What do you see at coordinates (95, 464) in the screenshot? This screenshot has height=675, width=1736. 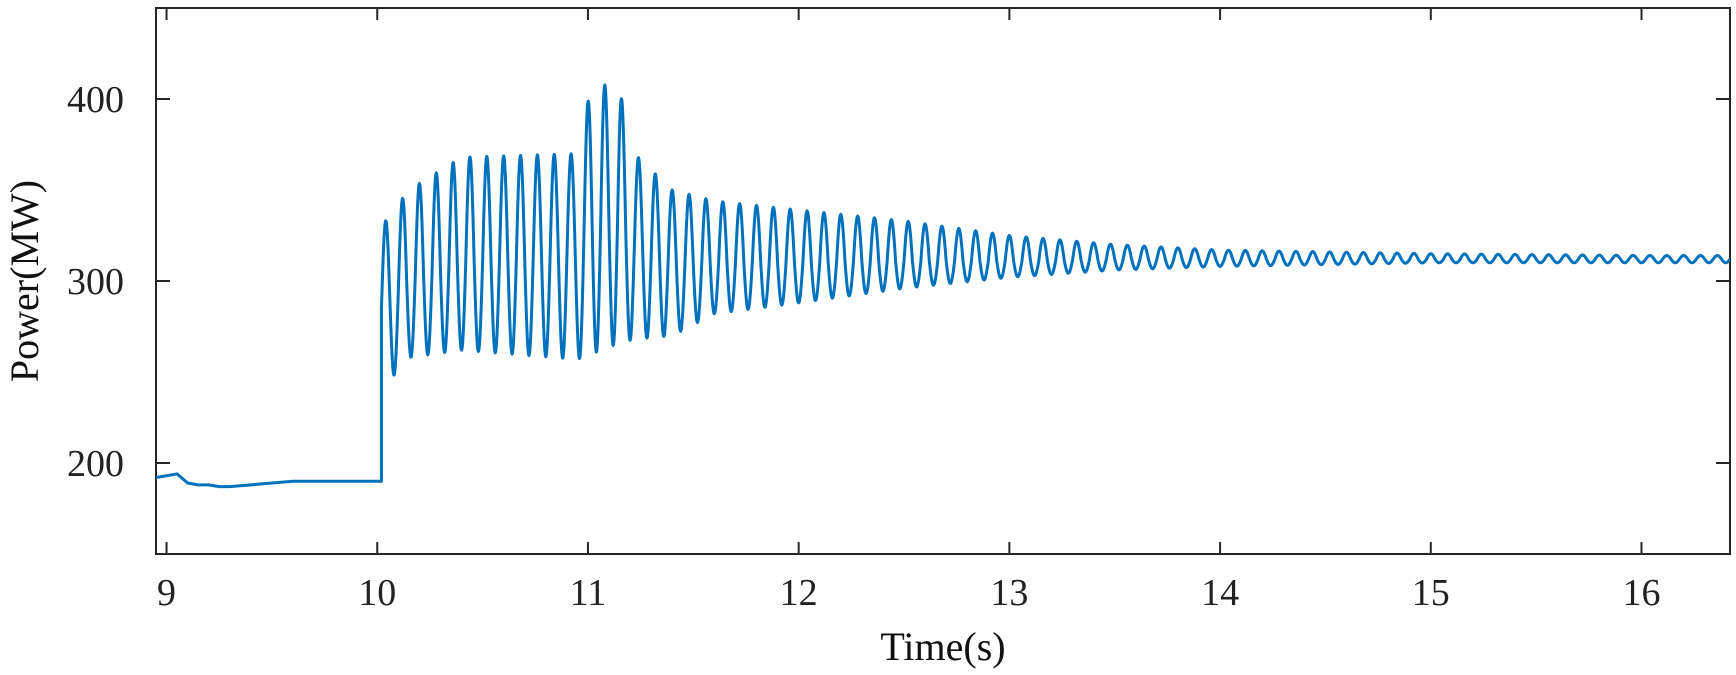 I see `y-tick-label: 200` at bounding box center [95, 464].